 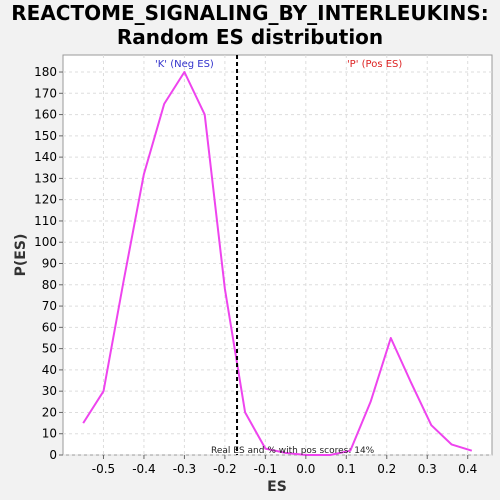 What do you see at coordinates (45, 200) in the screenshot?
I see `y-tick-label: 120` at bounding box center [45, 200].